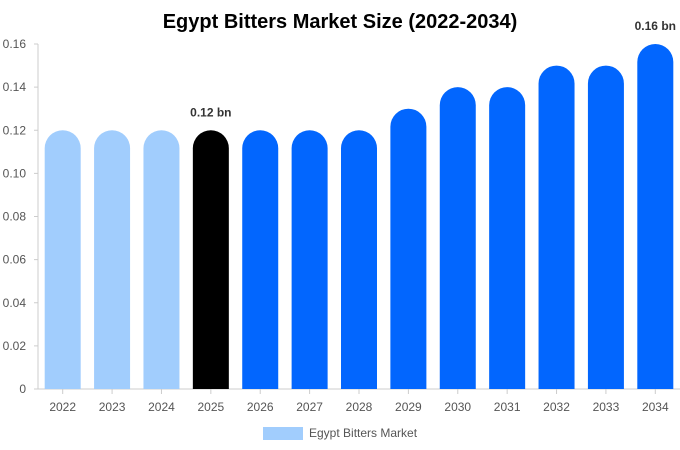 The image size is (680, 450). What do you see at coordinates (15, 44) in the screenshot?
I see `y-tick-label: 0.16` at bounding box center [15, 44].